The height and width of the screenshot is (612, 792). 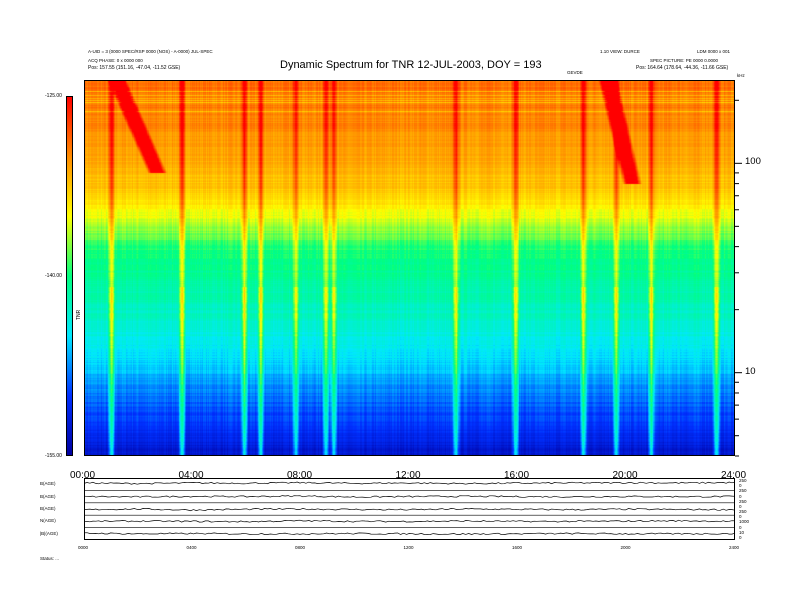 What do you see at coordinates (53, 96) in the screenshot?
I see `colorbar-tick-top: -125.00` at bounding box center [53, 96].